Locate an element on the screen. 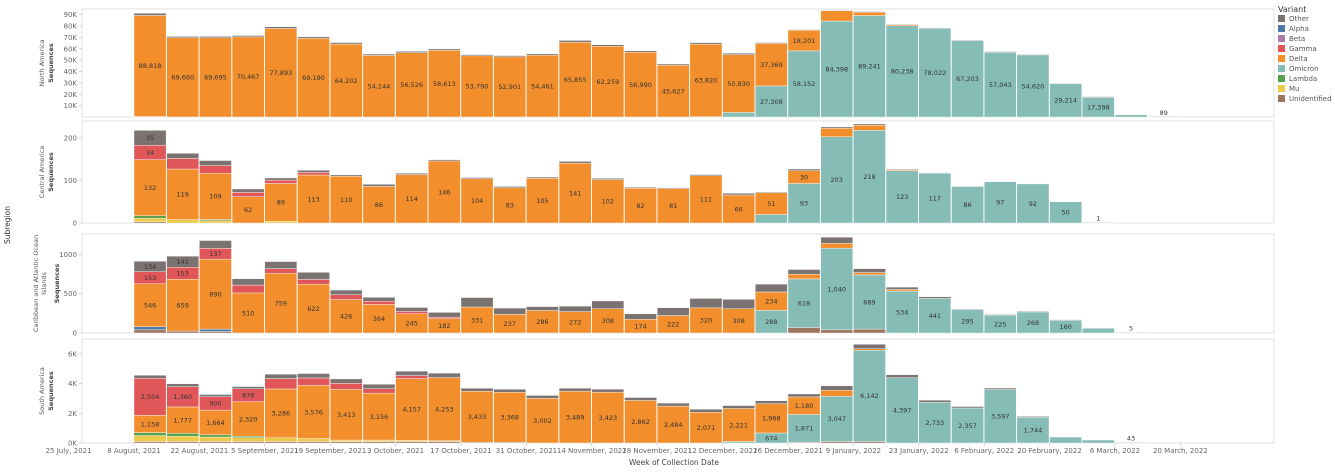  y-tick-label: 50K is located at coordinates (71, 61).